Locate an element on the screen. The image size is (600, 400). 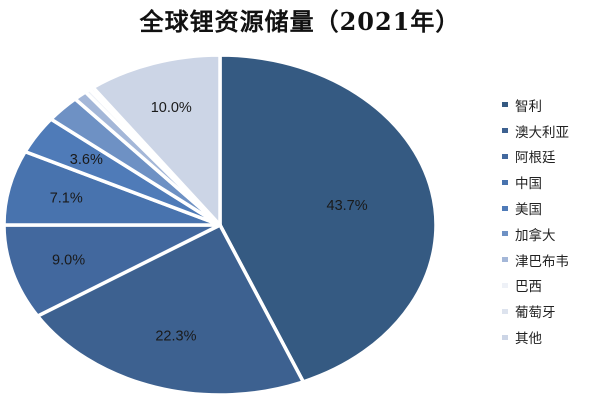
legend-item: 津巴布韦 is located at coordinates (535, 260).